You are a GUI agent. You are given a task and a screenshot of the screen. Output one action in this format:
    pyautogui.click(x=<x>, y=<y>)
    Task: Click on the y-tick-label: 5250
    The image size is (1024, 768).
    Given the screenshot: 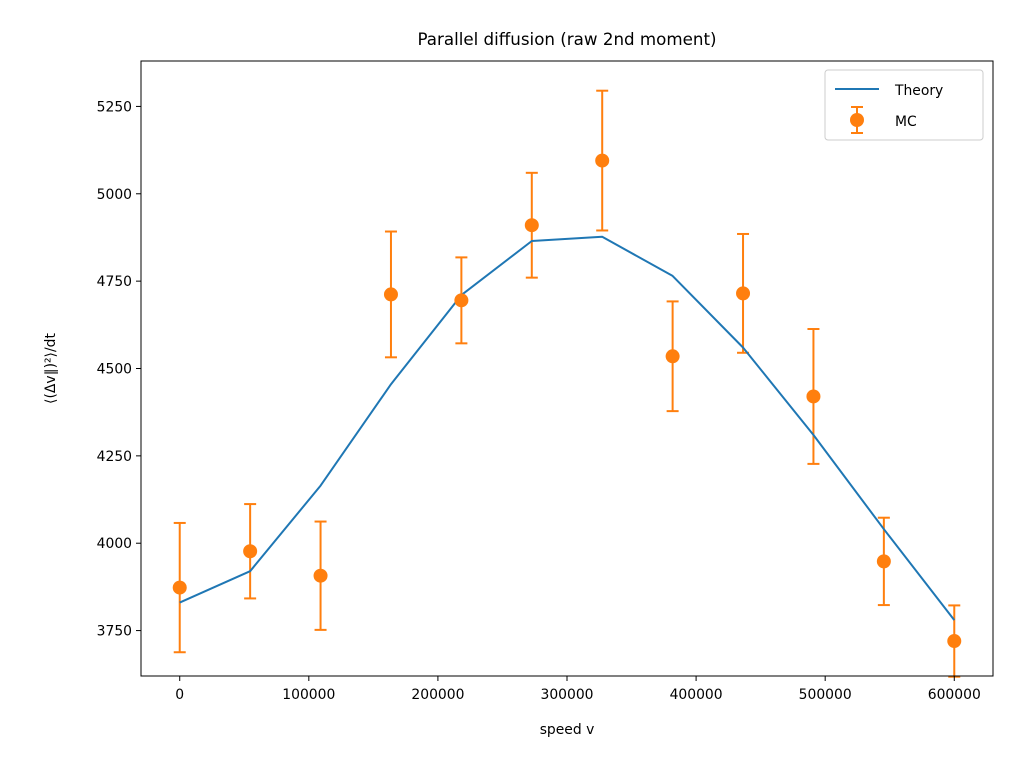 What is the action you would take?
    pyautogui.click(x=114, y=107)
    